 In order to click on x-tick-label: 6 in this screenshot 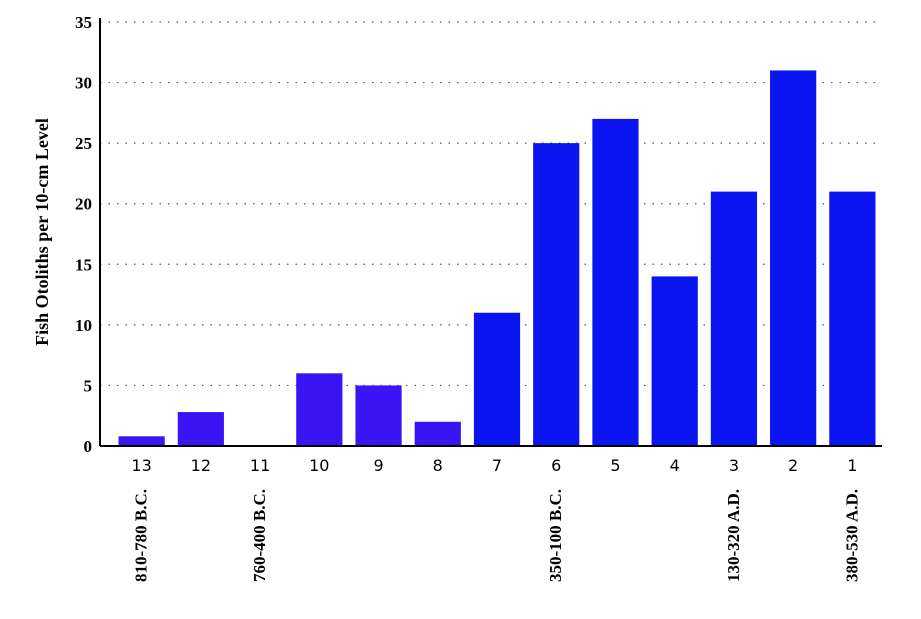, I will do `click(556, 465)`.